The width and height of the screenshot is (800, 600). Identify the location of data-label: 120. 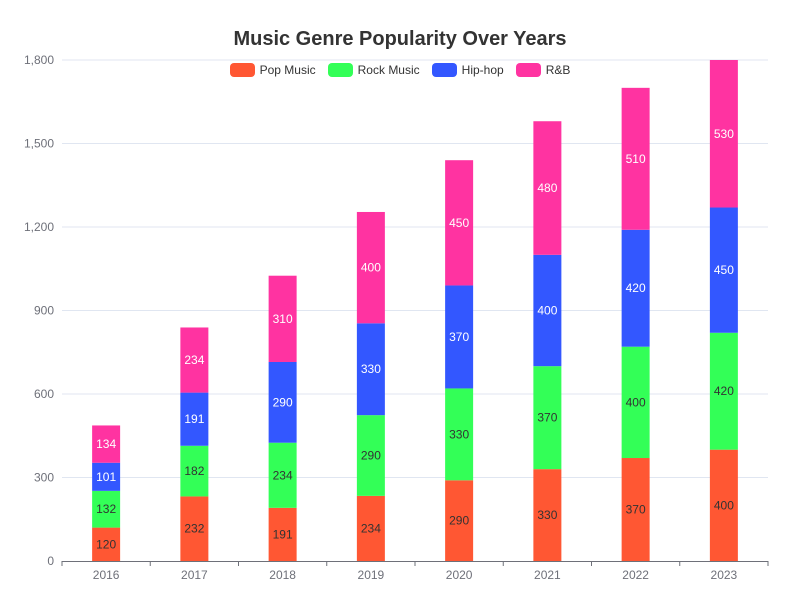
(106, 544).